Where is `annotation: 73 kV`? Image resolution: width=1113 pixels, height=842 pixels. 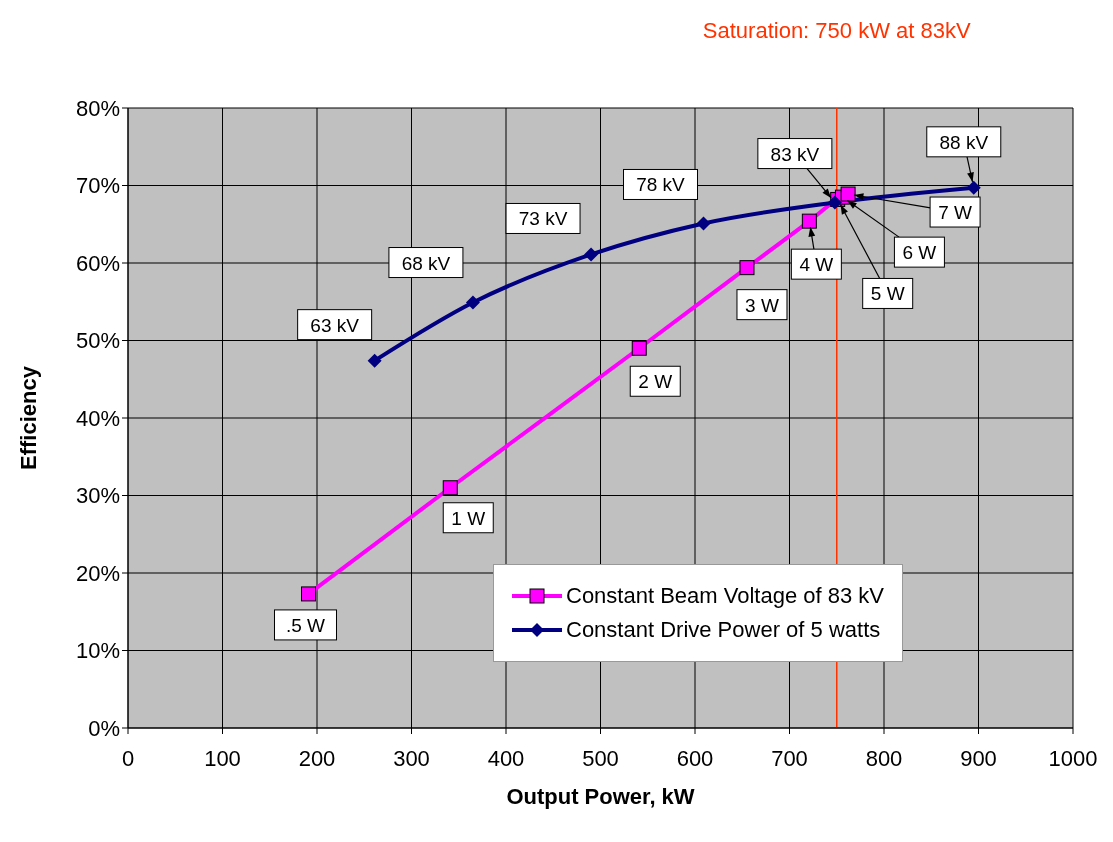
annotation: 73 kV is located at coordinates (543, 219).